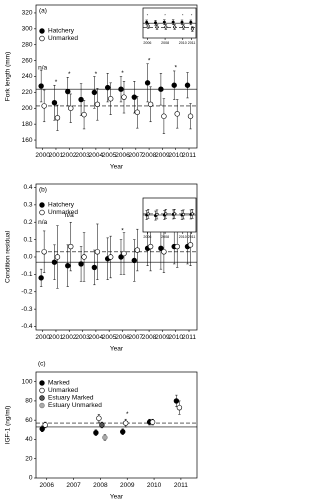 This screenshot has height=500, width=320. What do you see at coordinates (27, 205) in the screenshot?
I see `y-tick-label: 0.3` at bounding box center [27, 205].